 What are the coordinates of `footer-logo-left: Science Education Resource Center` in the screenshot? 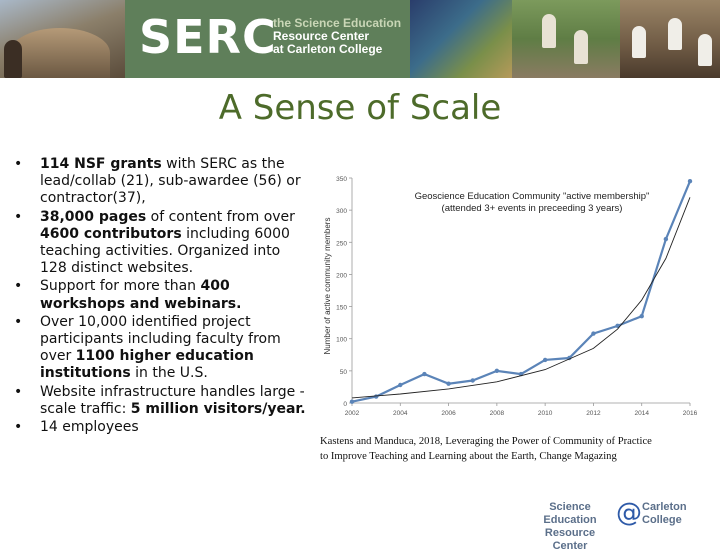 It's located at (570, 527).